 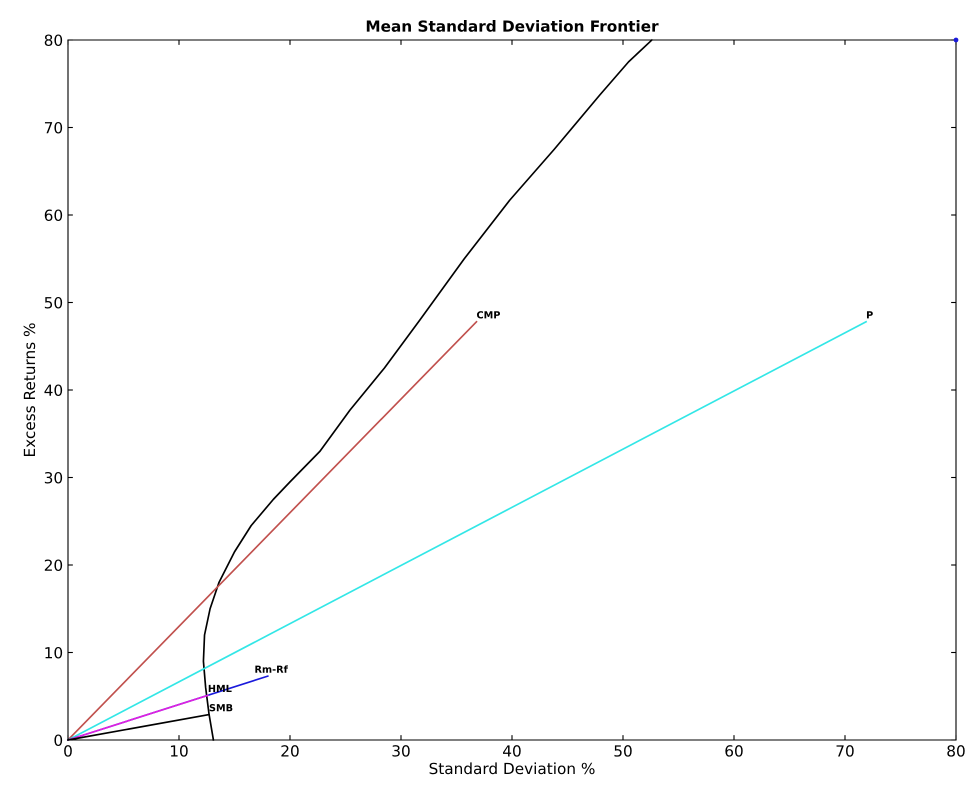 I want to click on y-tick-label: 40, so click(x=53, y=390).